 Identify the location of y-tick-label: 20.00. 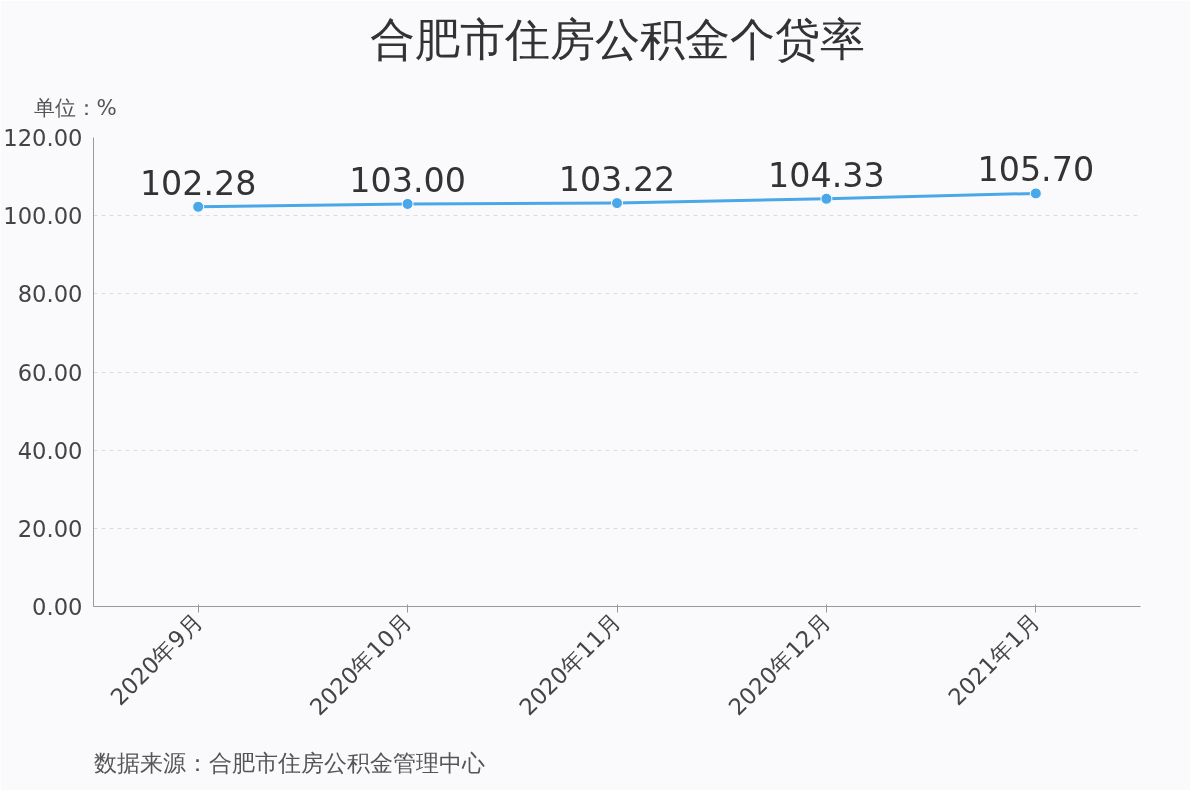
(50, 528).